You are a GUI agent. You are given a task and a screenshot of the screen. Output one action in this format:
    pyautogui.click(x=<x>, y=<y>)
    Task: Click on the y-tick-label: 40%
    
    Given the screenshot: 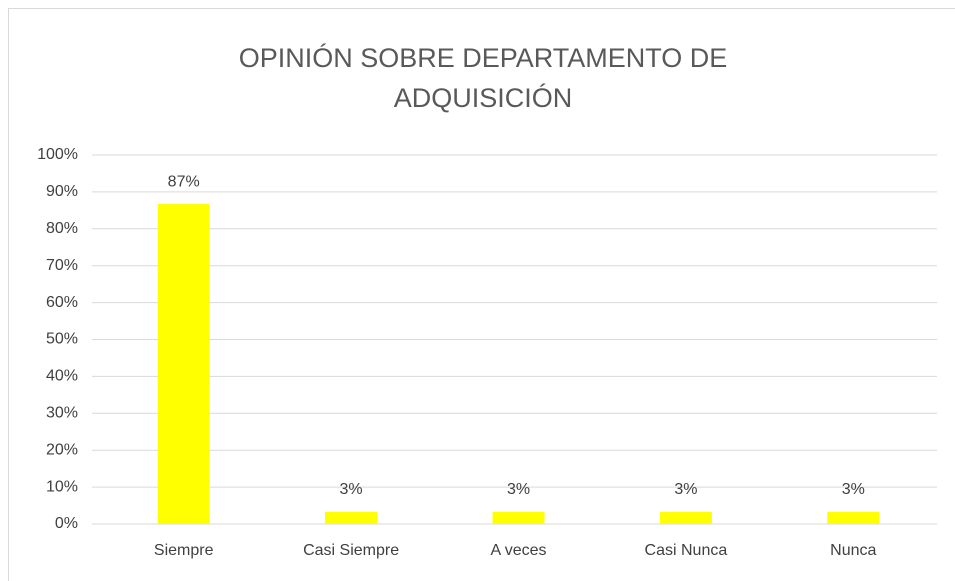 What is the action you would take?
    pyautogui.click(x=62, y=376)
    